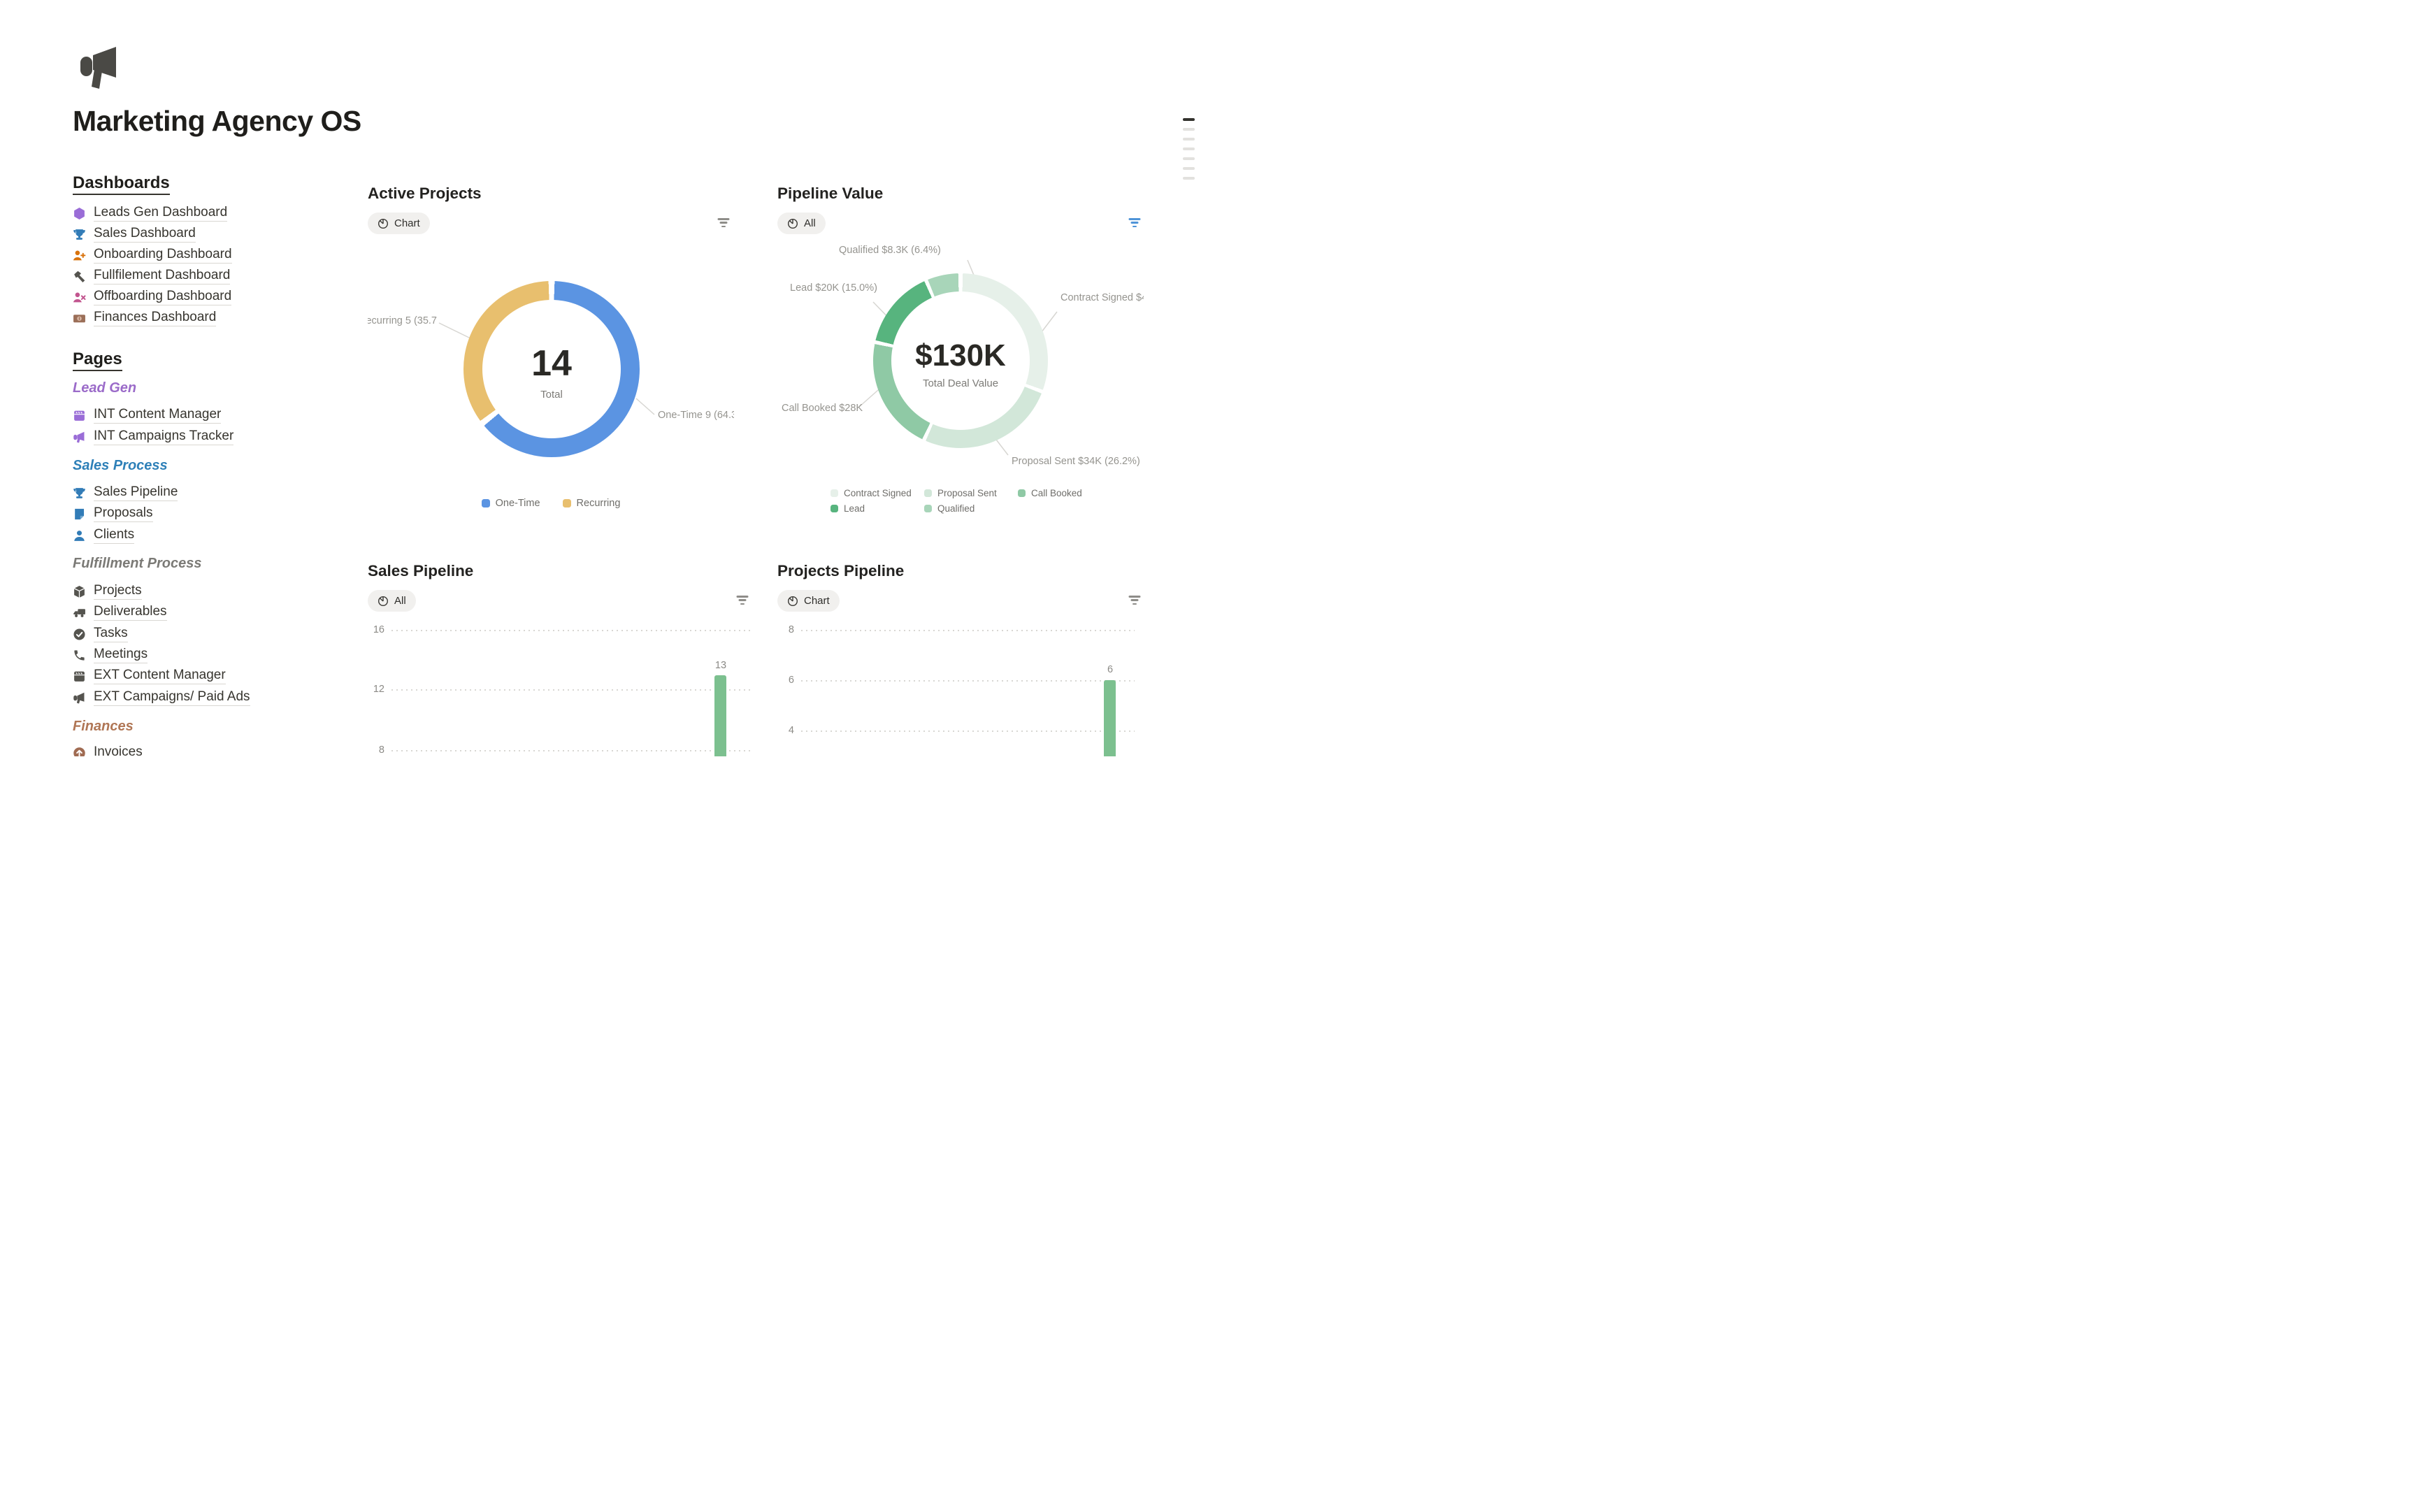 This screenshot has width=2416, height=1512. I want to click on sales-pipeline-title: Sales Pipeline, so click(421, 570).